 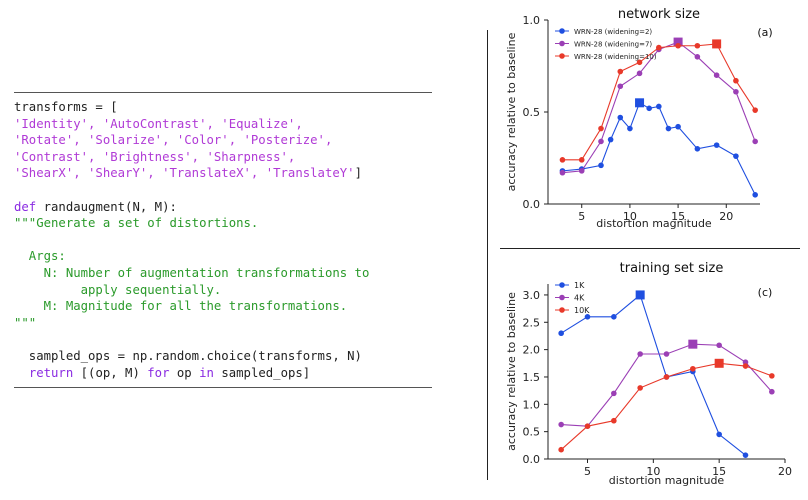 What do you see at coordinates (29, 206) in the screenshot?
I see `code-token: def` at bounding box center [29, 206].